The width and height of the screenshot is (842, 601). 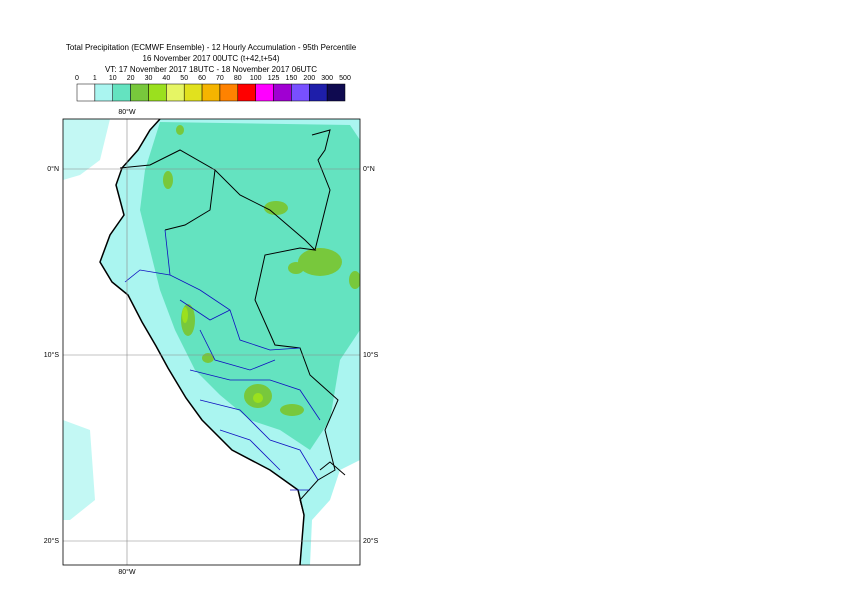 What do you see at coordinates (77, 78) in the screenshot?
I see `legend-label: 0` at bounding box center [77, 78].